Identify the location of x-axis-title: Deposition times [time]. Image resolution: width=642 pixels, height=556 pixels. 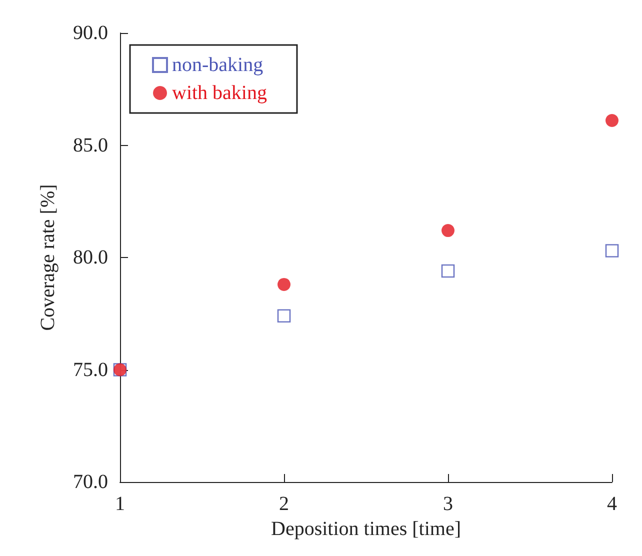
(366, 529).